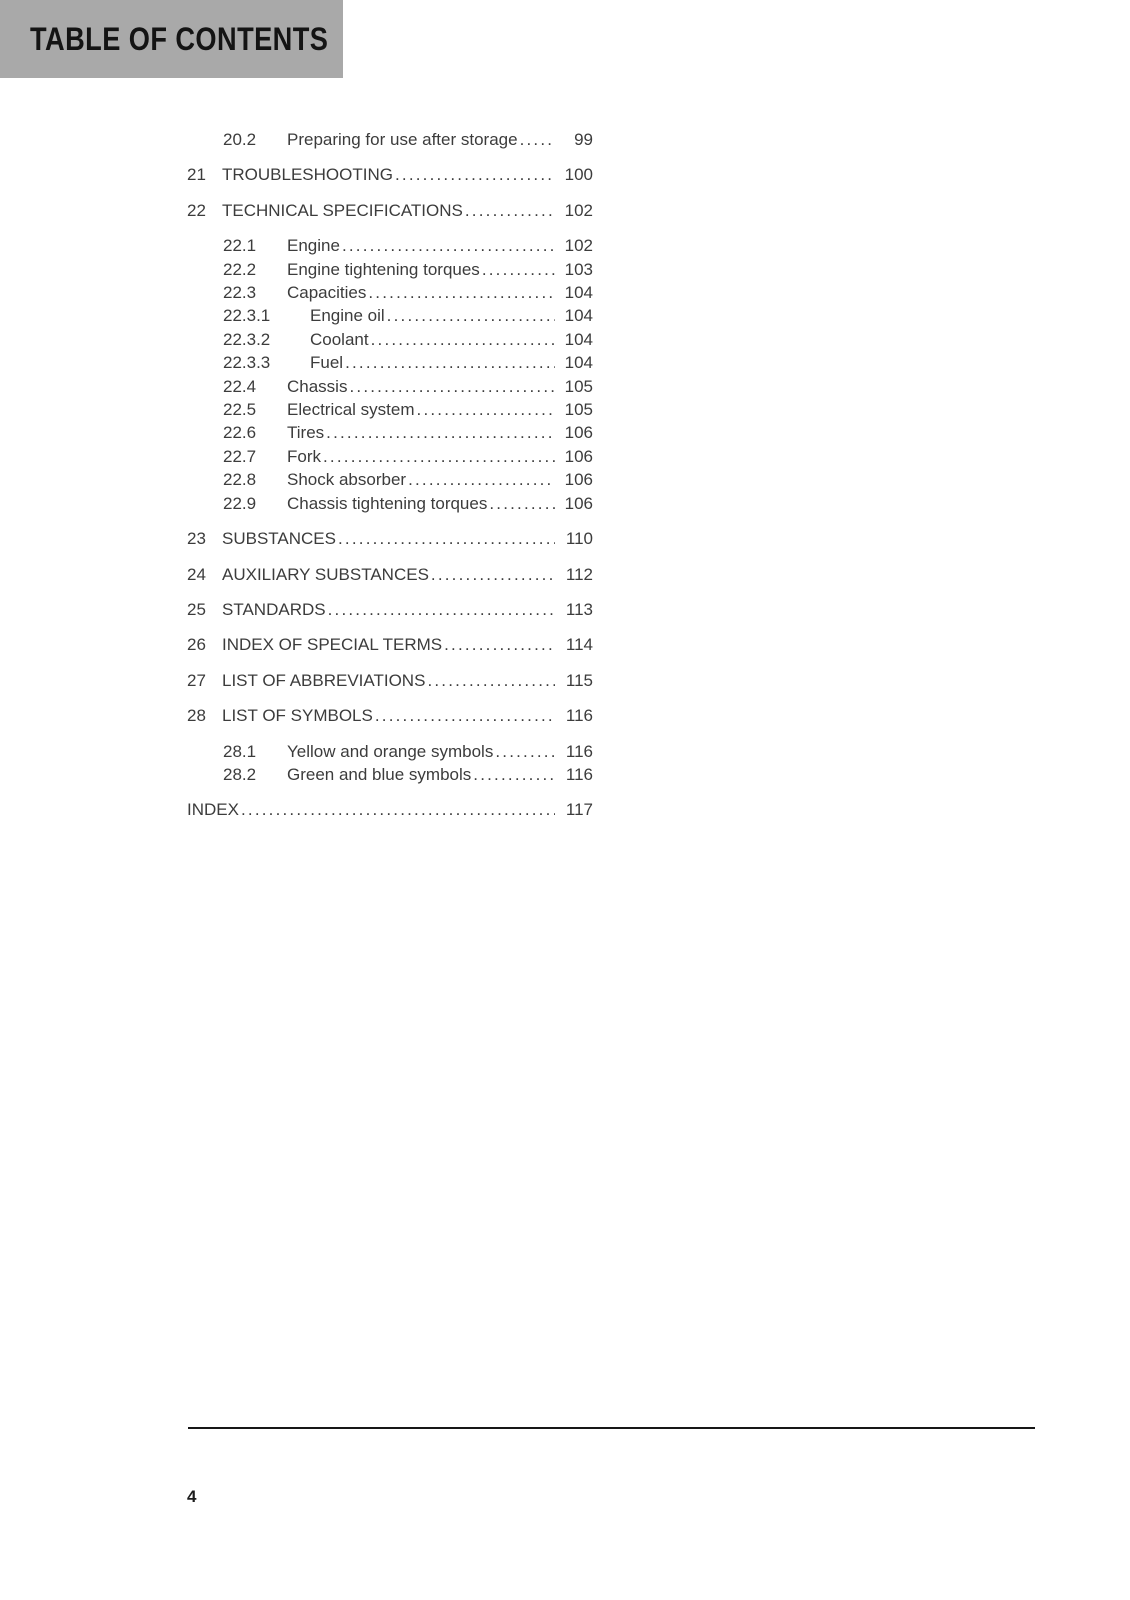  I want to click on toc-entry-number: 25, so click(196, 609).